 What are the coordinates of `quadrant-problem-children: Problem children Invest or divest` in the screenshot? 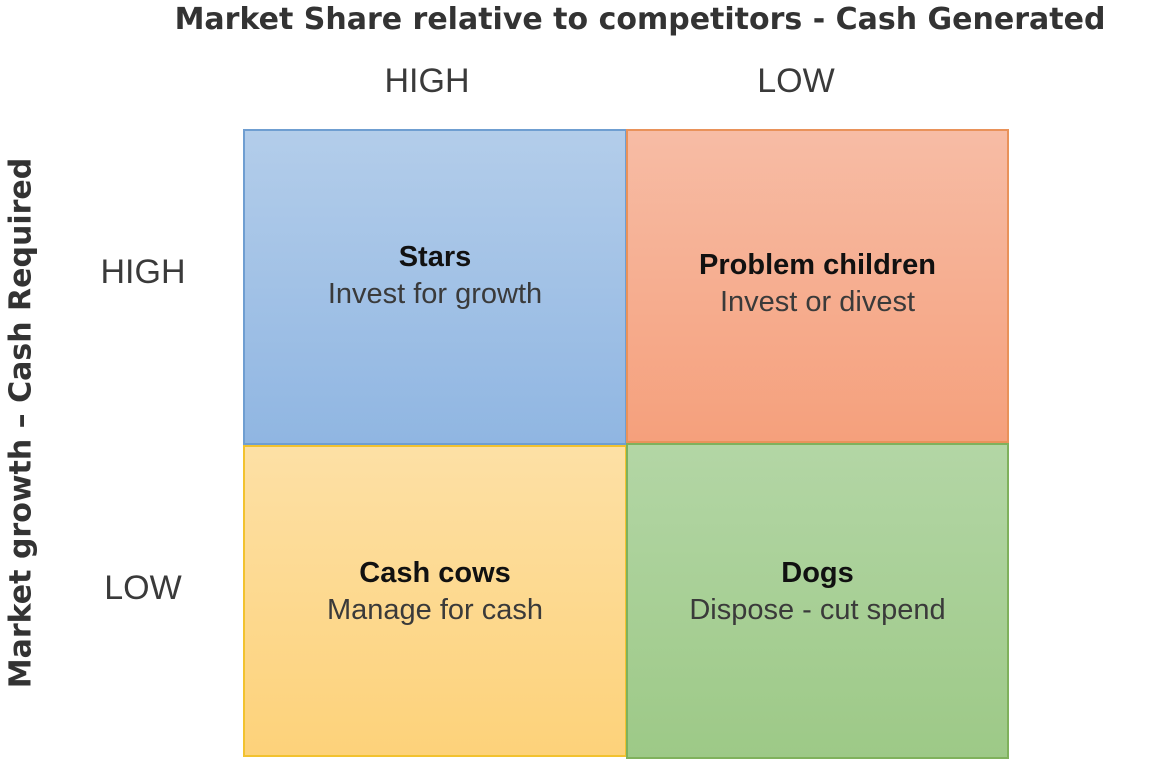 It's located at (817, 286).